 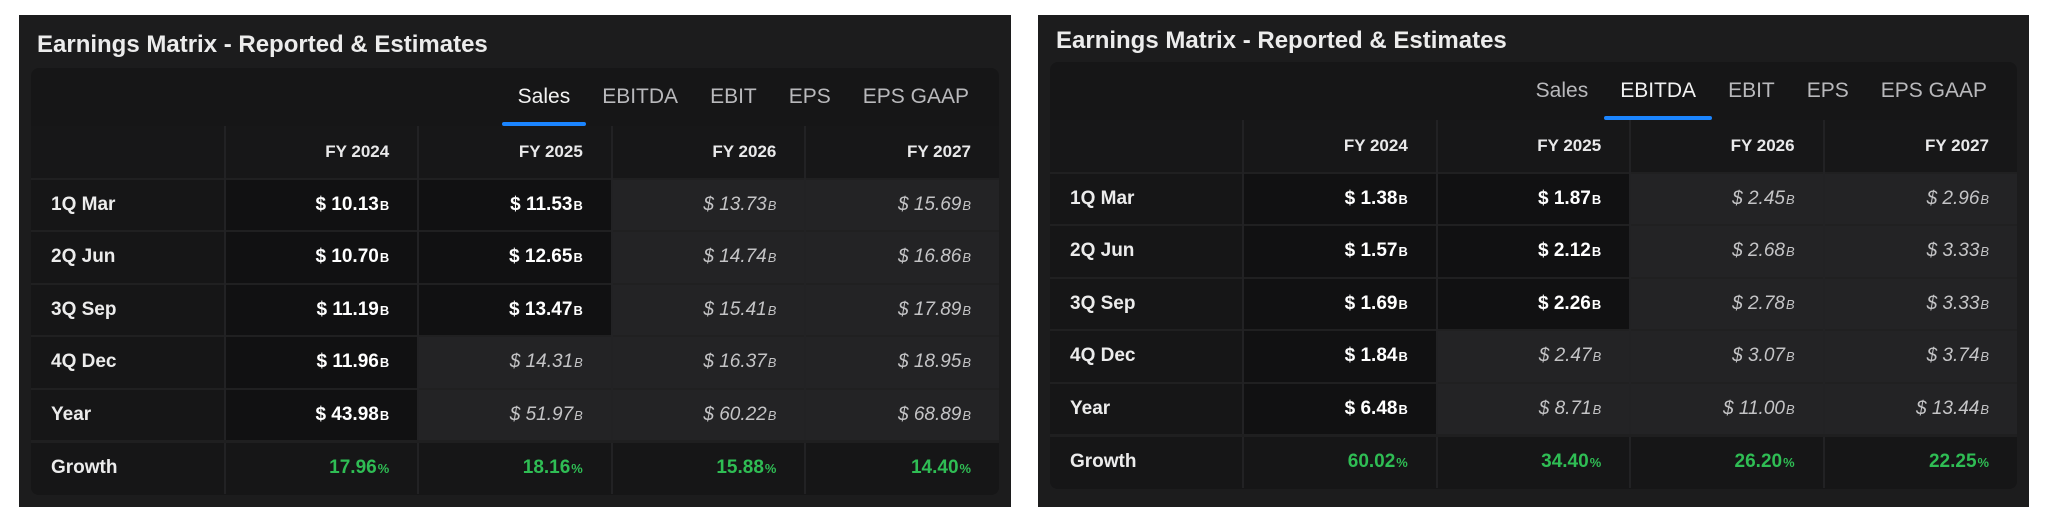 I want to click on estimate-value-cell: $ 60.22B, so click(x=708, y=414).